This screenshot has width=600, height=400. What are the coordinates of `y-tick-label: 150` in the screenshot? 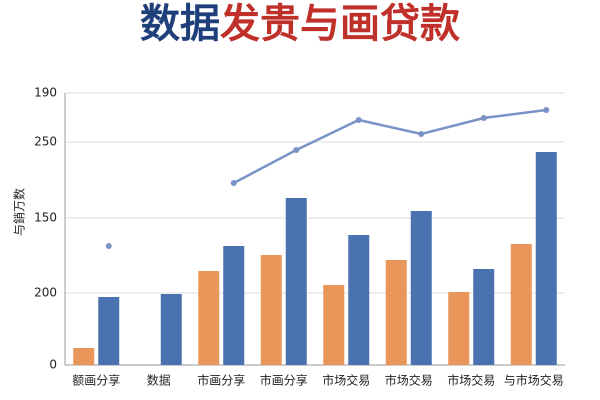 It's located at (45, 218).